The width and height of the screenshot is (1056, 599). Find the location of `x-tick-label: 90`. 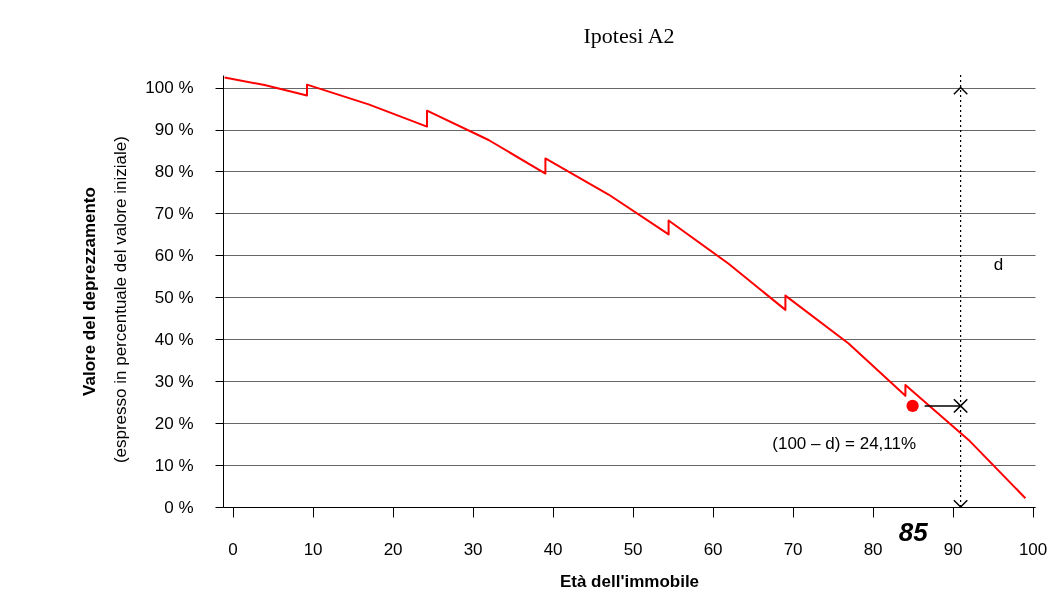

x-tick-label: 90 is located at coordinates (953, 549).